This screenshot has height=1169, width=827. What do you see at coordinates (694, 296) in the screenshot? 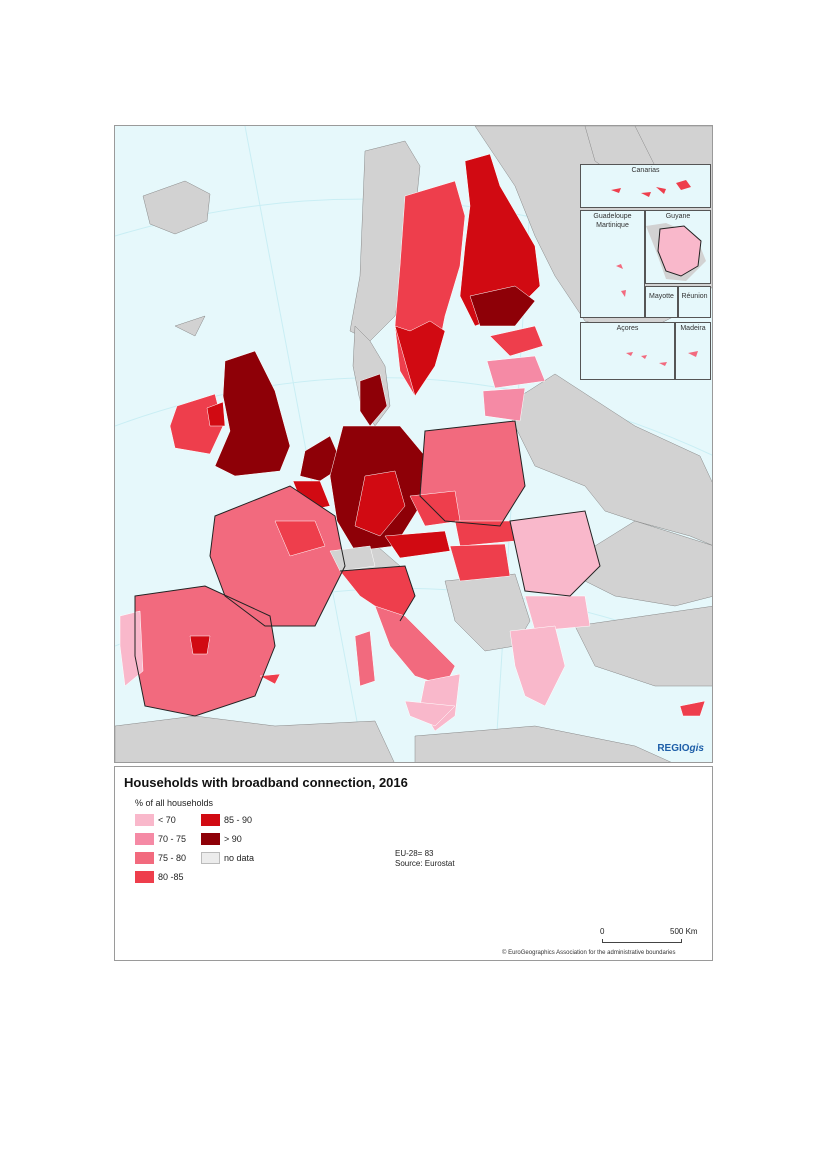
I see `inset-label-reunion: Réunion` at bounding box center [694, 296].